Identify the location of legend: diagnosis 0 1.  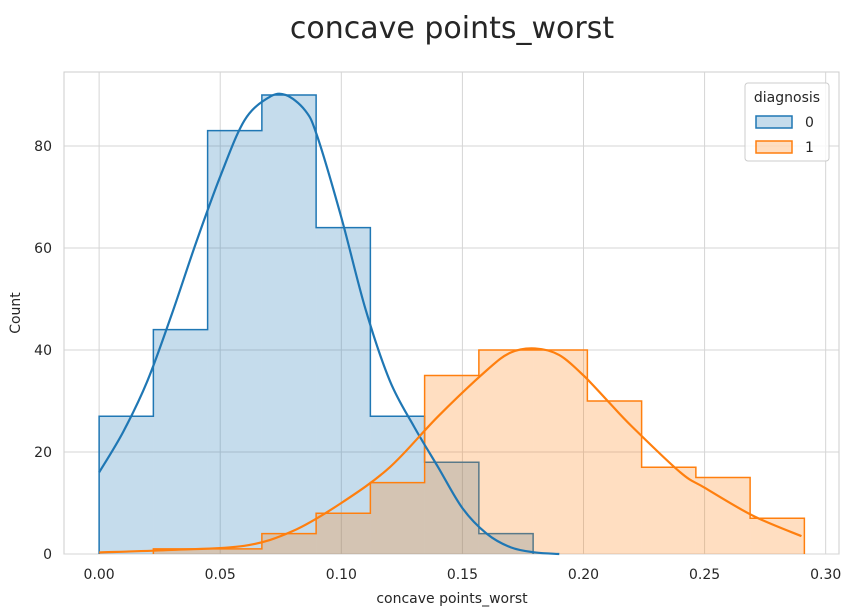
(787, 122).